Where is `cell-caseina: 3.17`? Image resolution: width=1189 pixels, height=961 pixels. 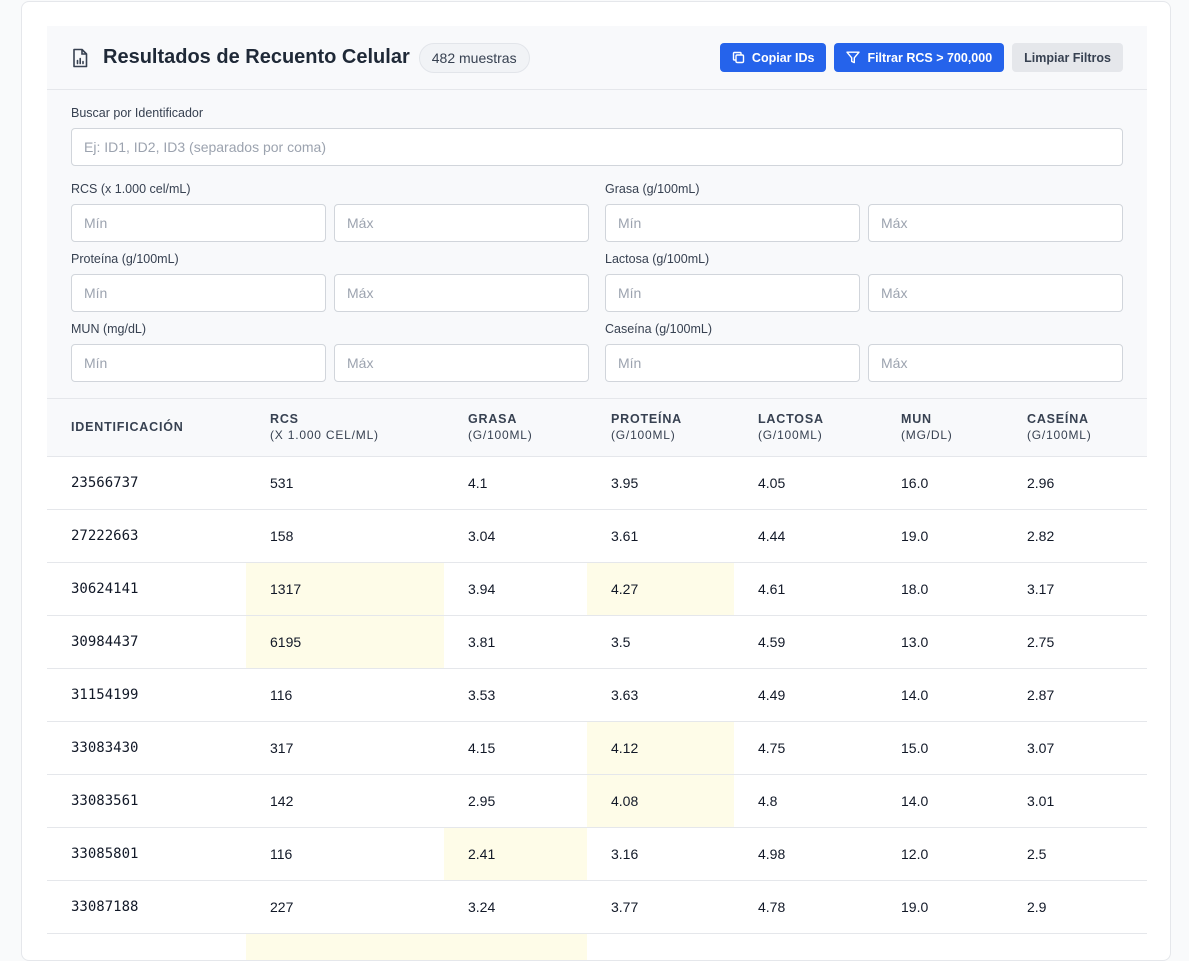 cell-caseina: 3.17 is located at coordinates (1075, 589).